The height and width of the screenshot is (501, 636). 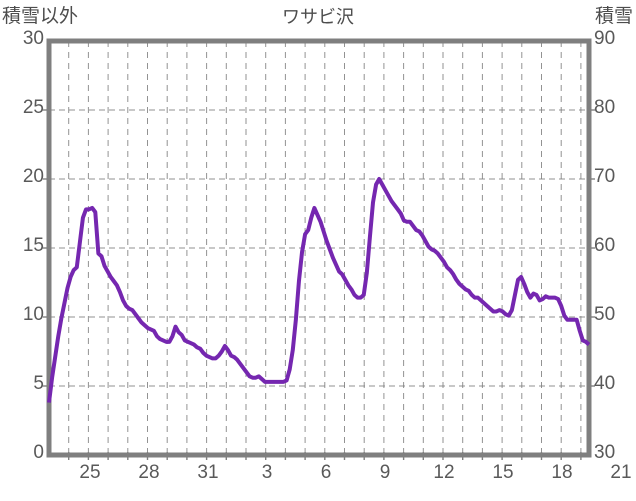 I want to click on x-axis-tick-label: 28, so click(x=149, y=472).